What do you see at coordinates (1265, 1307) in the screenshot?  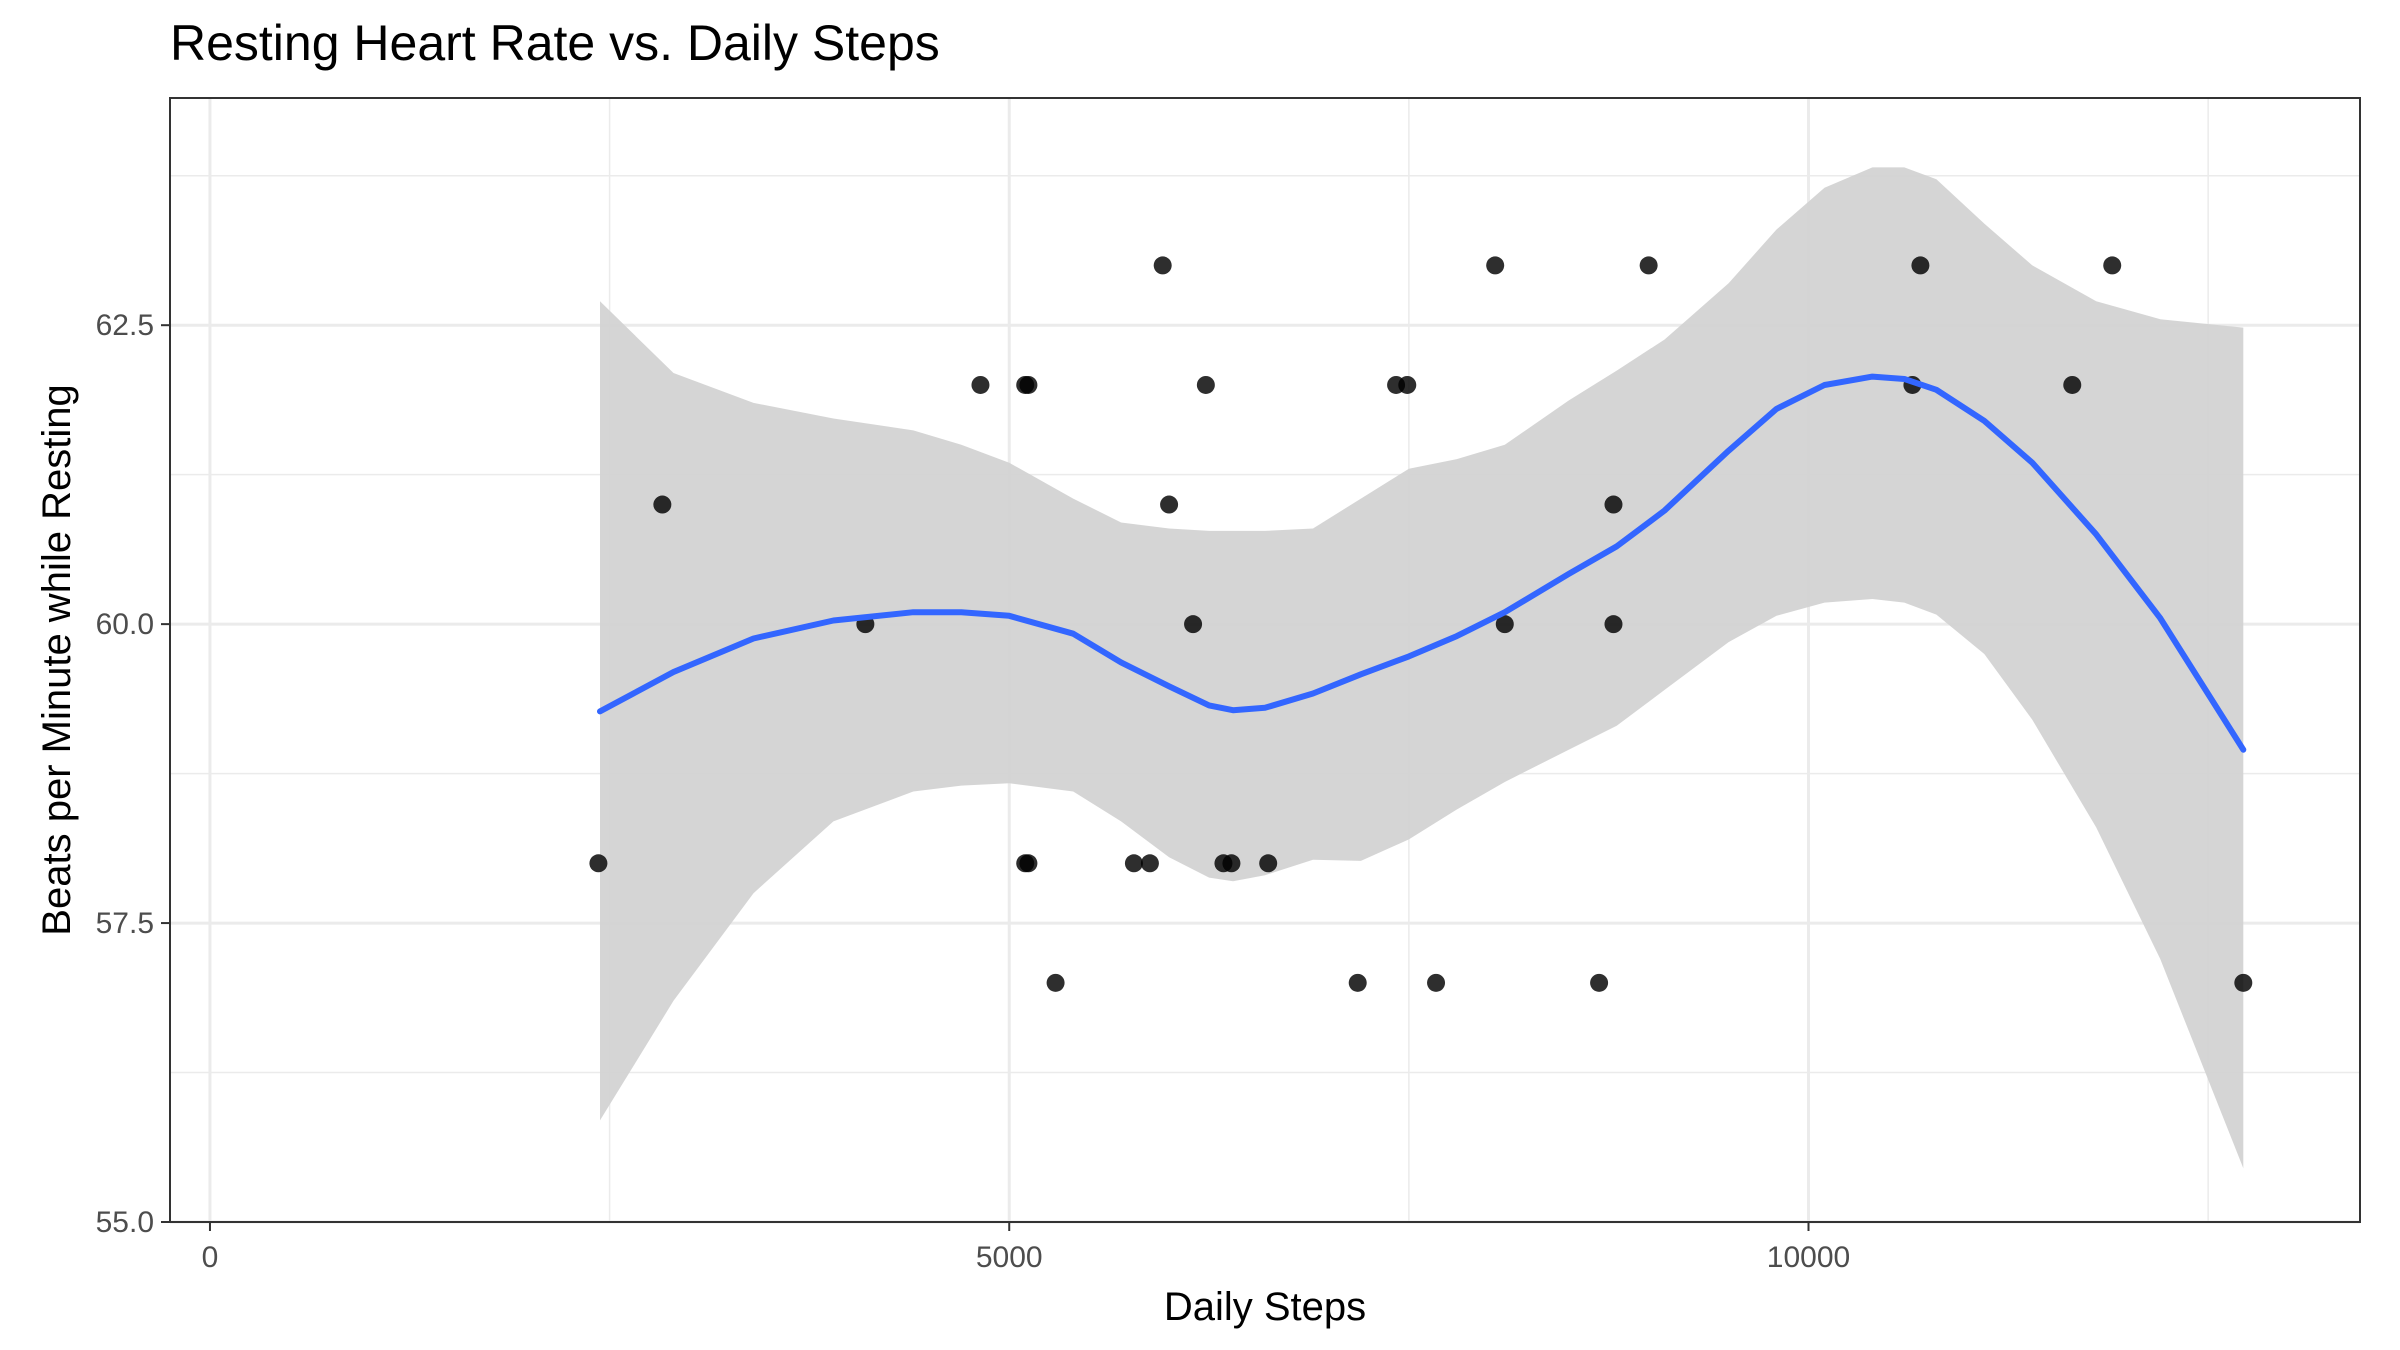 I see `x-axis-title: Daily Steps` at bounding box center [1265, 1307].